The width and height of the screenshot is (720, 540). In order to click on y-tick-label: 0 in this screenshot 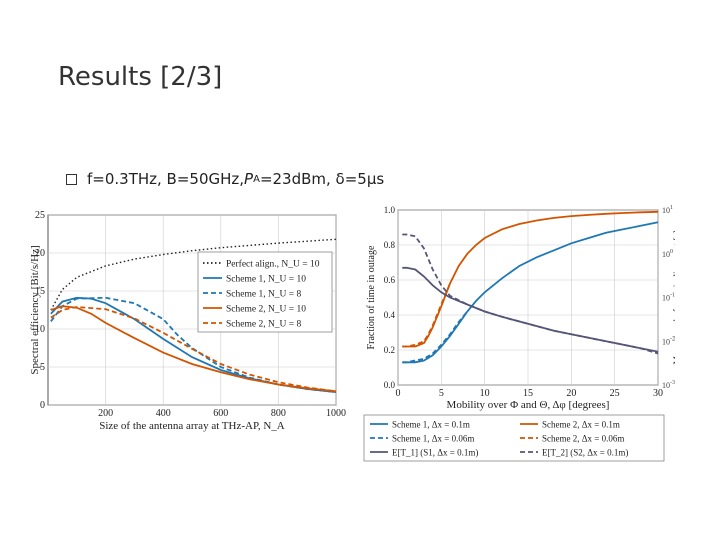, I will do `click(42, 405)`.